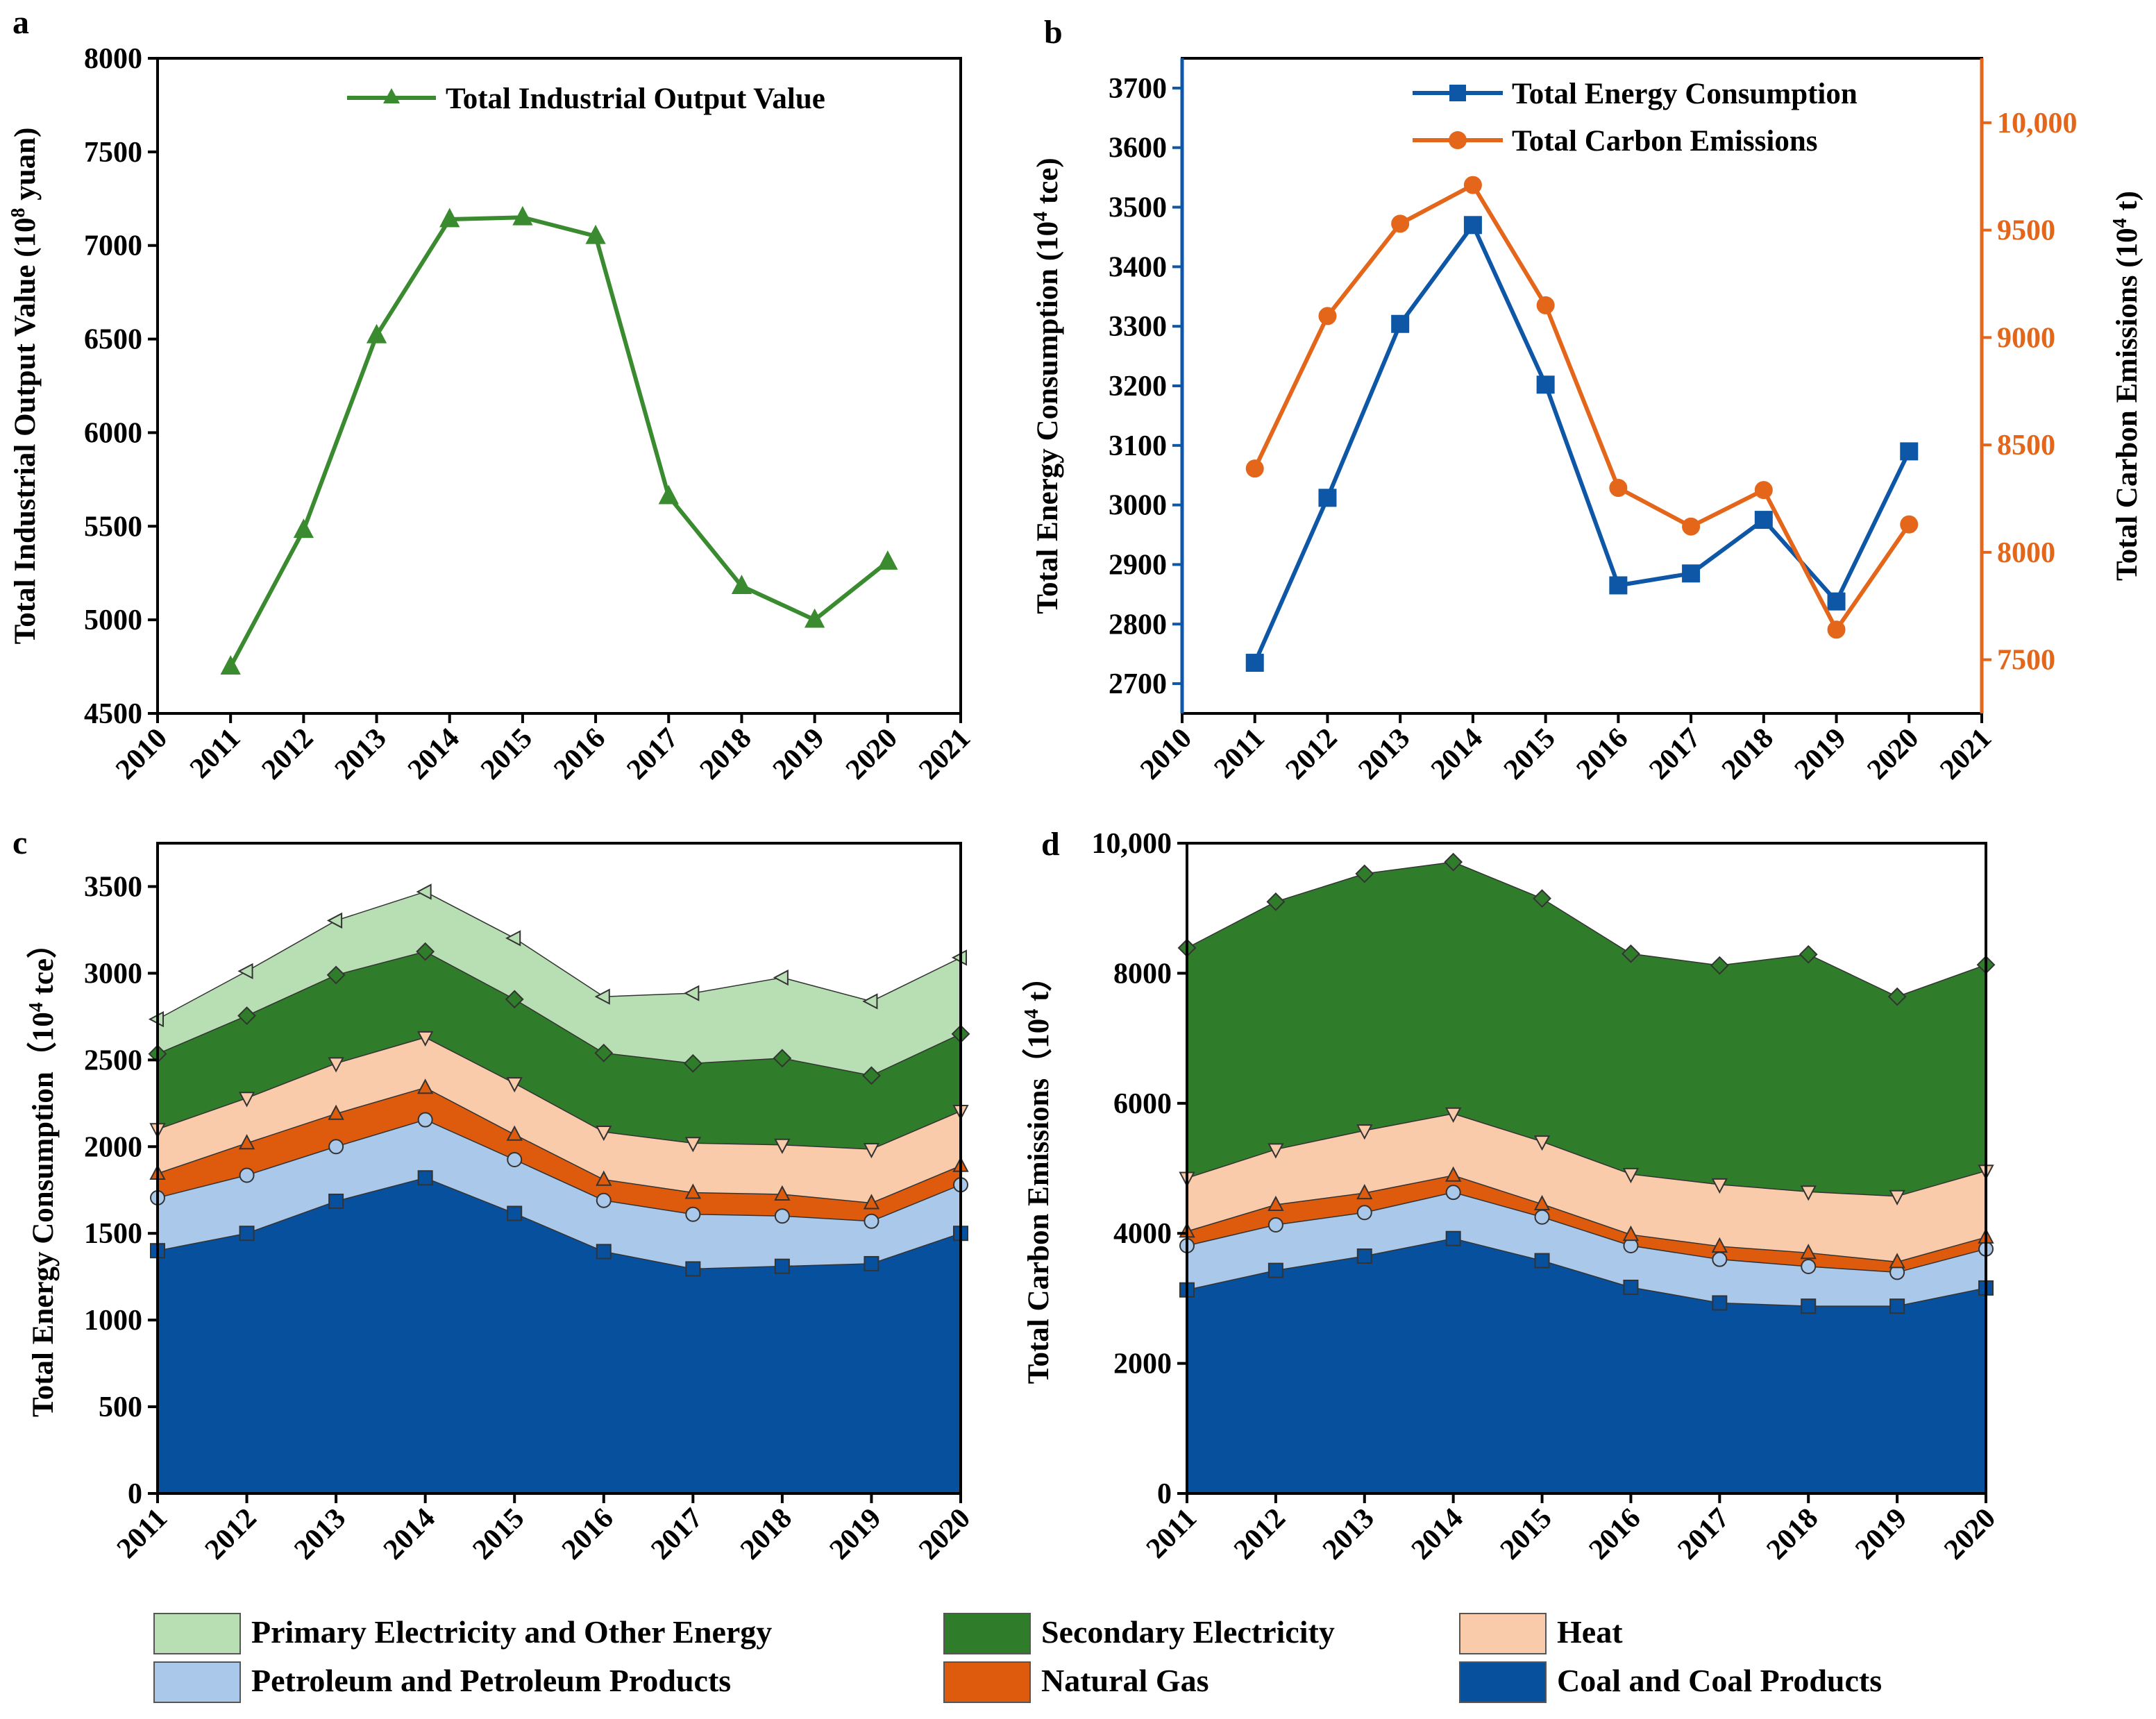  Describe the element at coordinates (1384, 754) in the screenshot. I see `b-x-tick-label: 2013` at that location.